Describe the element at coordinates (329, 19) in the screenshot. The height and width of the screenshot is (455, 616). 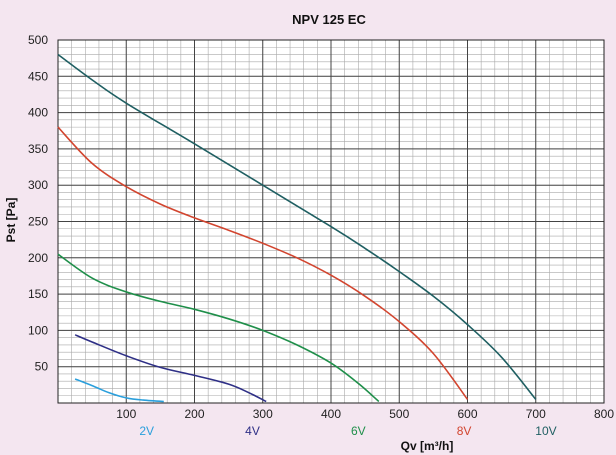
I see `chart-title: NPV 125 EC` at that location.